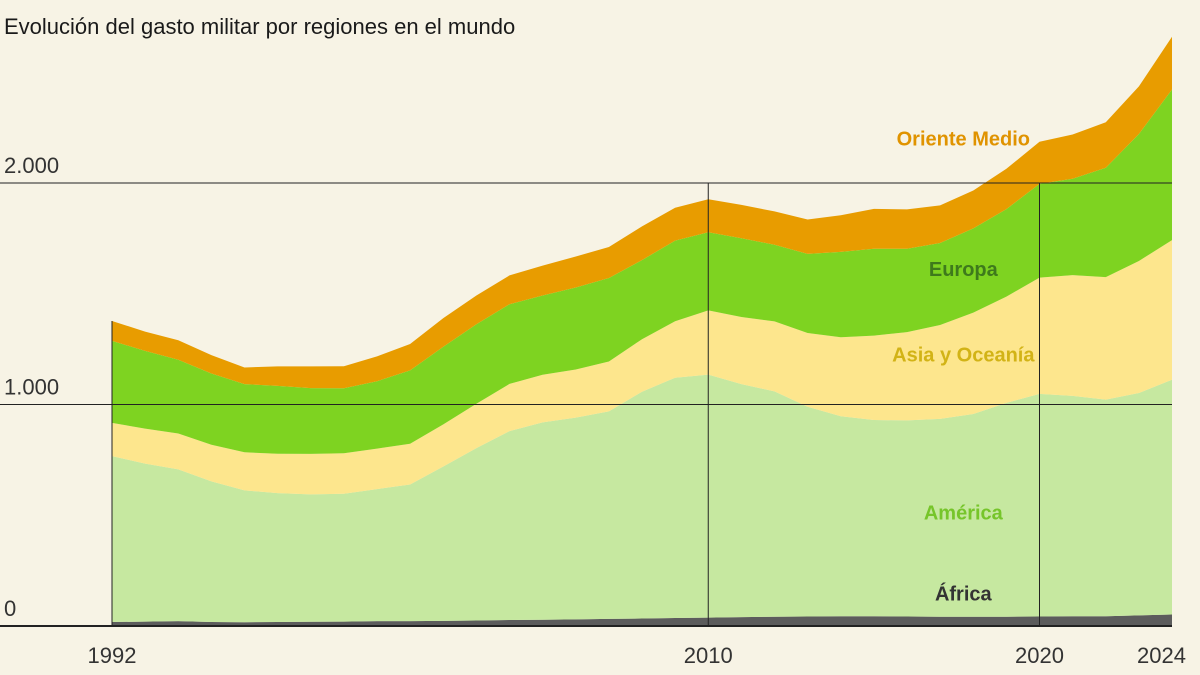 The height and width of the screenshot is (675, 1200). What do you see at coordinates (963, 355) in the screenshot?
I see `series-label-asia-y-oceania: Asia y Oceanía` at bounding box center [963, 355].